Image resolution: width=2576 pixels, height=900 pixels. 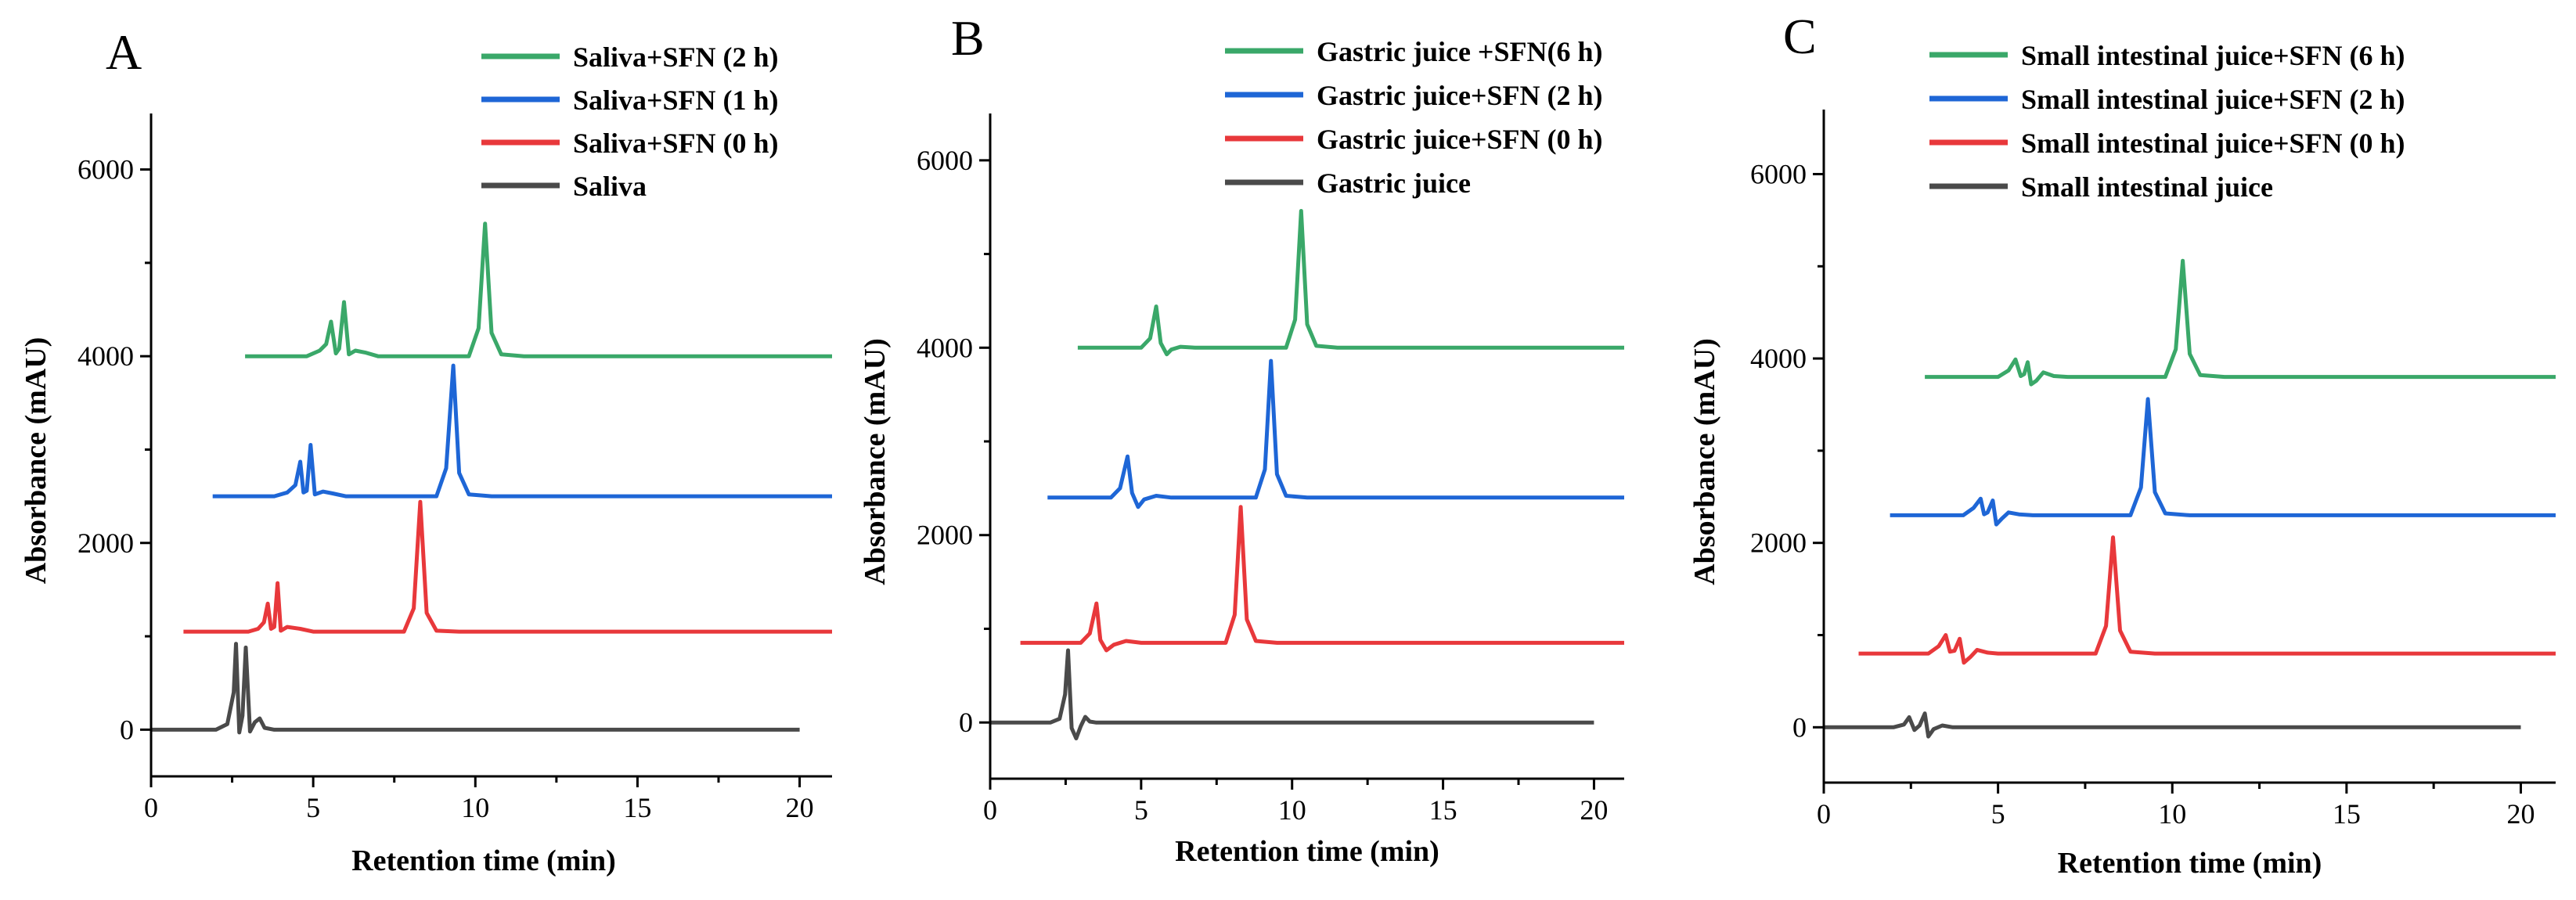 What do you see at coordinates (968, 38) in the screenshot?
I see `panel-letter: B` at bounding box center [968, 38].